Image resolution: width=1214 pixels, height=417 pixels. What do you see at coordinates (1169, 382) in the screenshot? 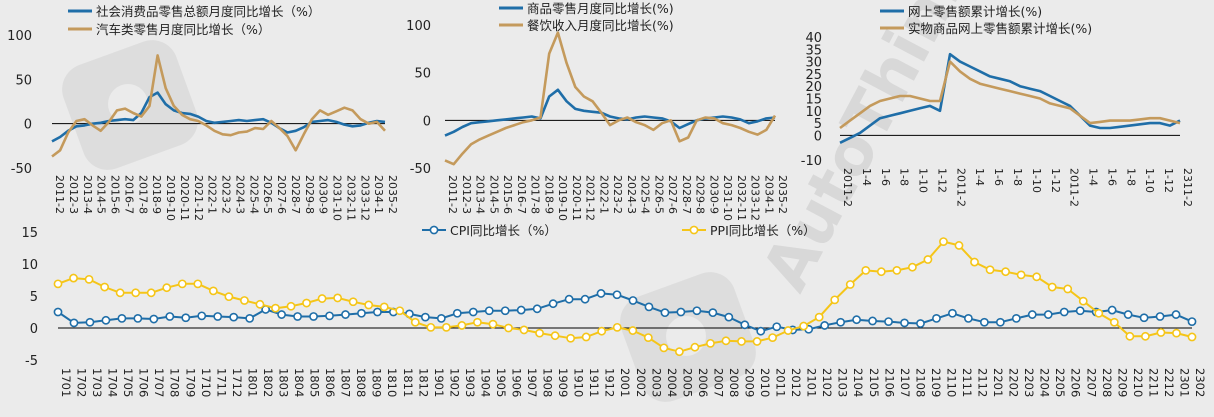
I see `x-tick-label: 2212` at bounding box center [1169, 382].